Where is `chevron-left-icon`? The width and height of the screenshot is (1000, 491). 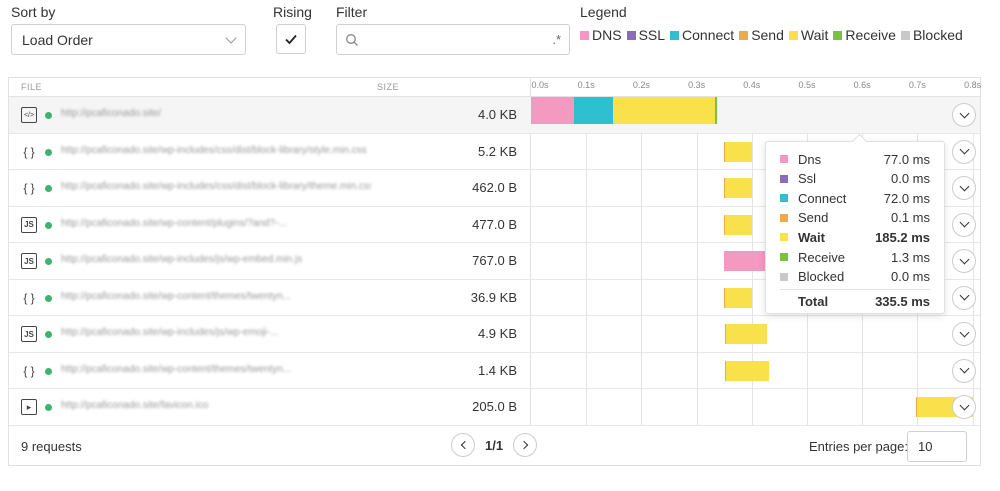
chevron-left-icon is located at coordinates (464, 445).